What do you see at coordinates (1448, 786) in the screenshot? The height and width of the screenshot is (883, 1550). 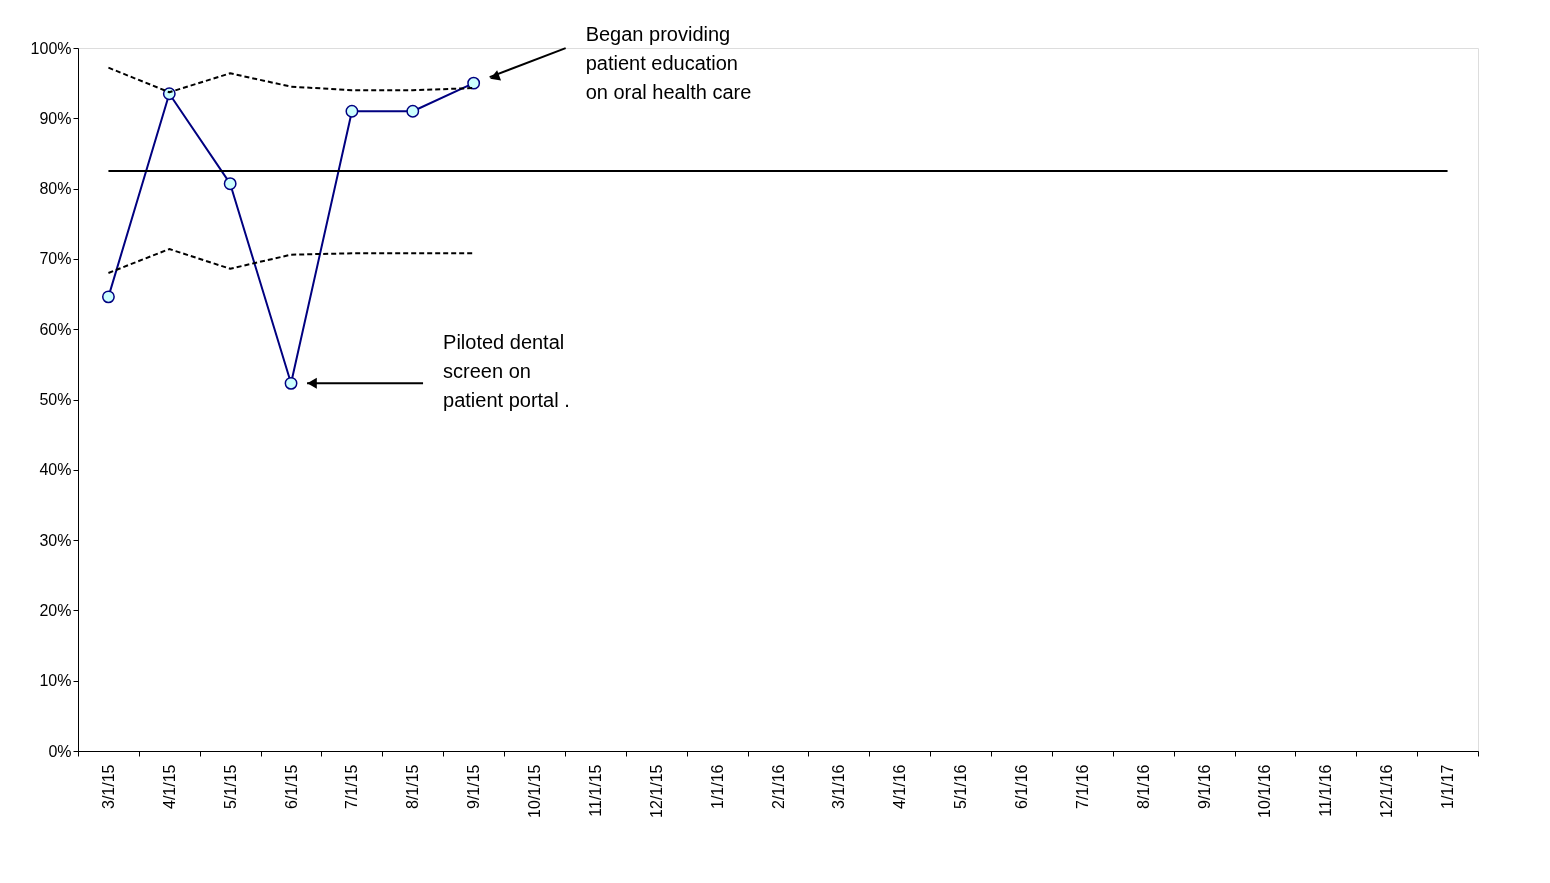 I see `x-tick-label: 1/1/17` at bounding box center [1448, 786].